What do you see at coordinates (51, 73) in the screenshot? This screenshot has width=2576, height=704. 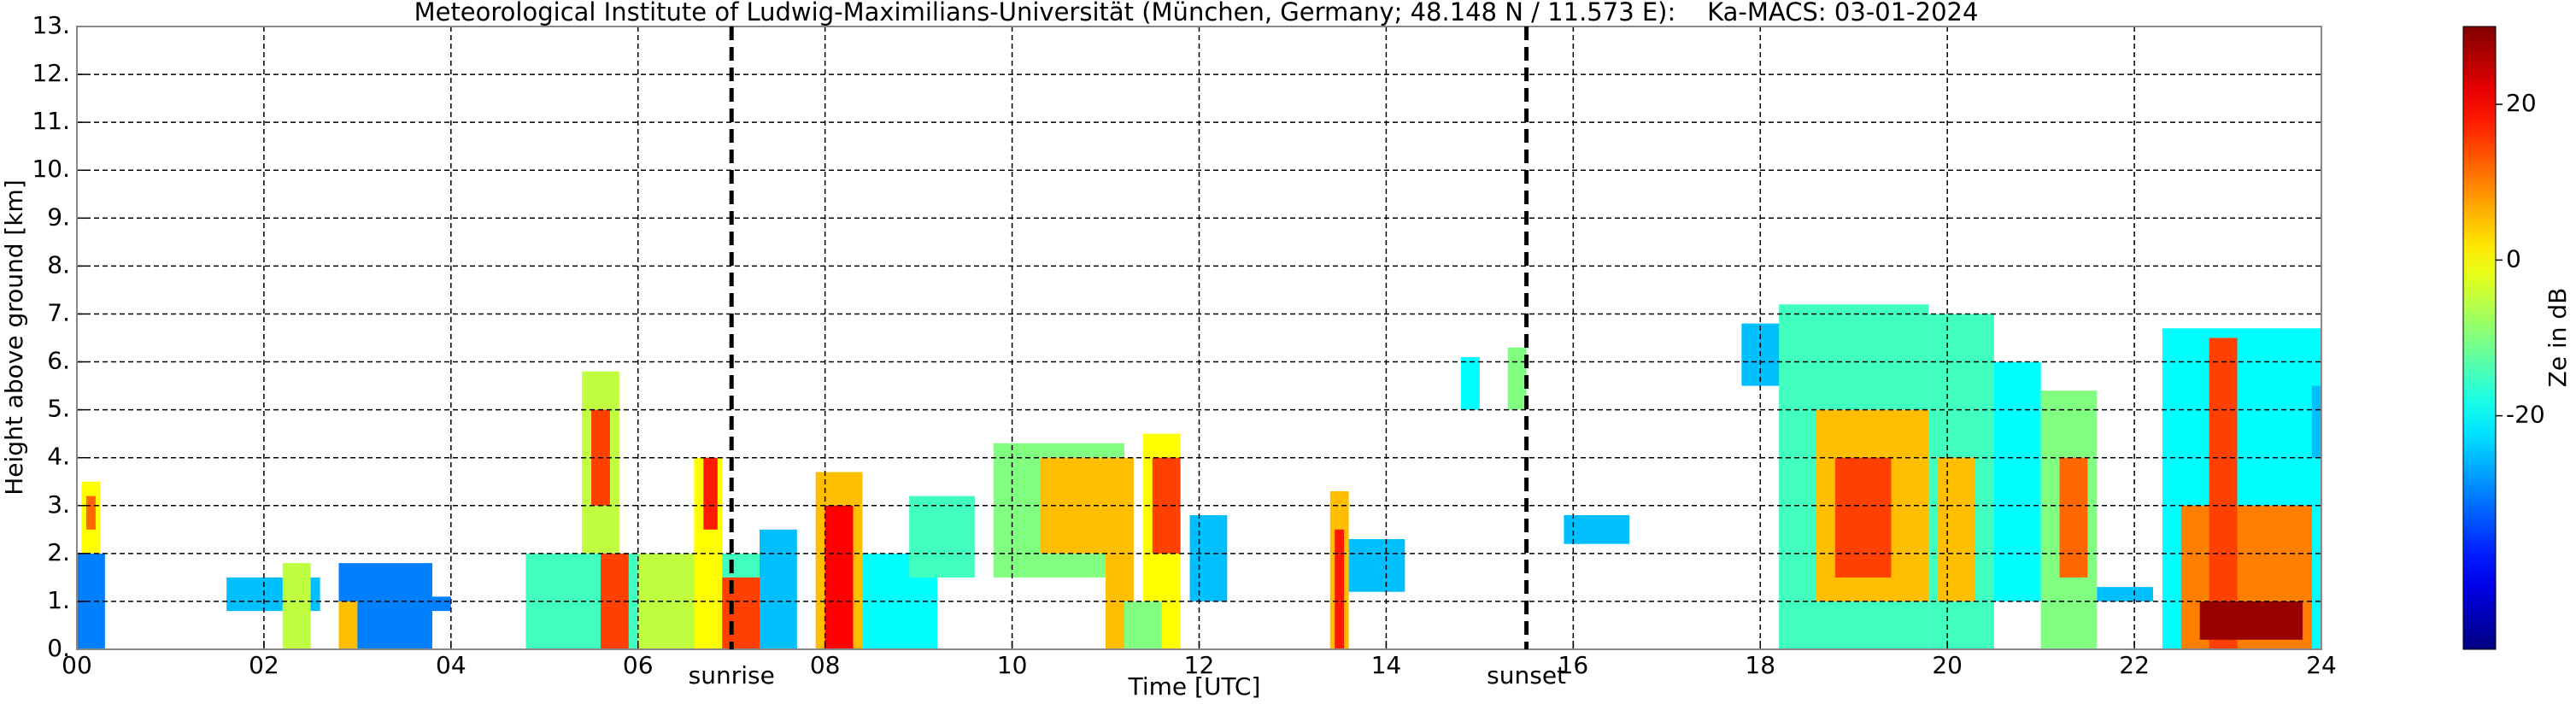 I see `y-tick-label: 12.` at bounding box center [51, 73].